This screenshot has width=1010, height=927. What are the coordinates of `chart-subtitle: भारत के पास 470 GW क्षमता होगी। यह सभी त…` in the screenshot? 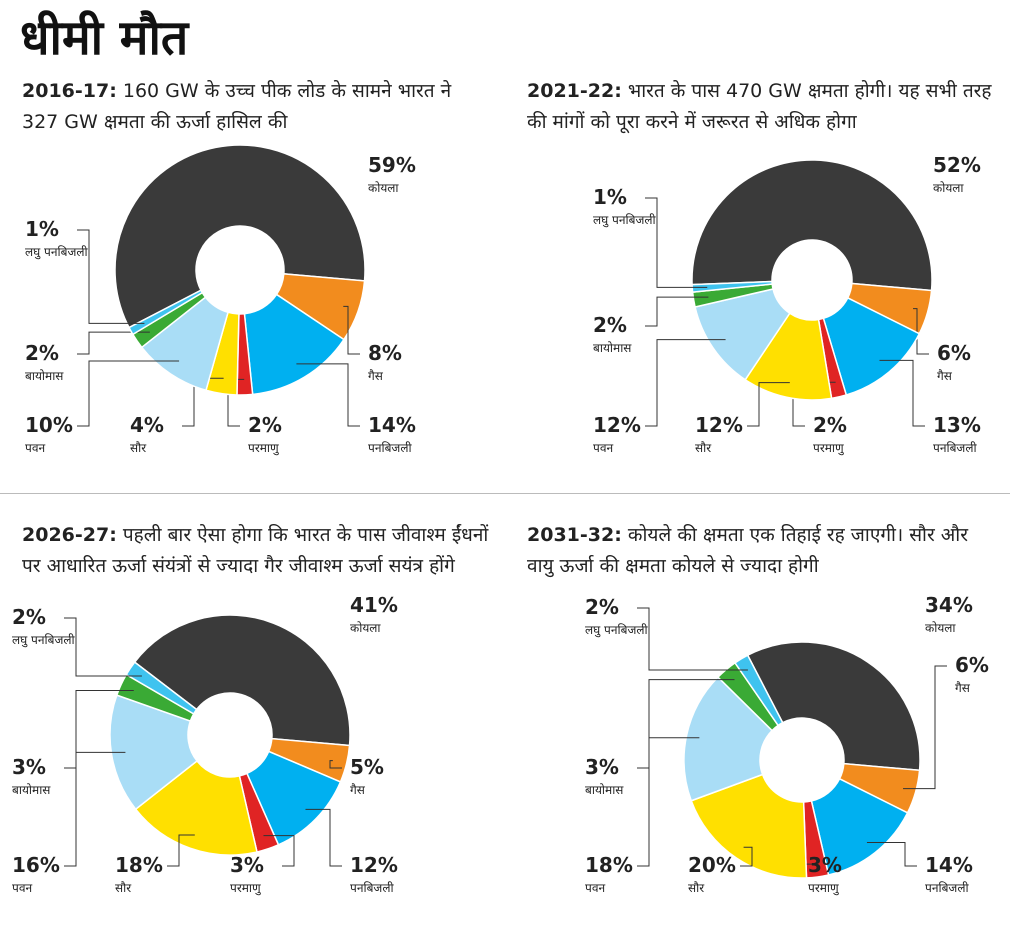 It's located at (759, 106).